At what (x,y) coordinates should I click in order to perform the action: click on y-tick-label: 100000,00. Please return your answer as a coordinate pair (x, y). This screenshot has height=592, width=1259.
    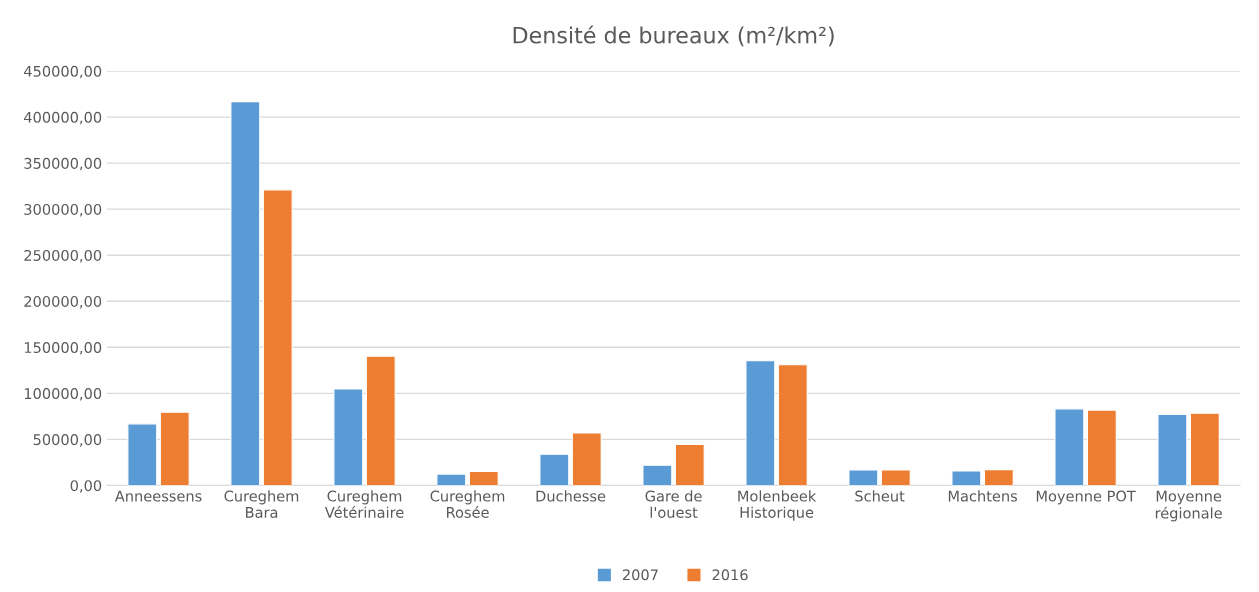
    Looking at the image, I should click on (63, 394).